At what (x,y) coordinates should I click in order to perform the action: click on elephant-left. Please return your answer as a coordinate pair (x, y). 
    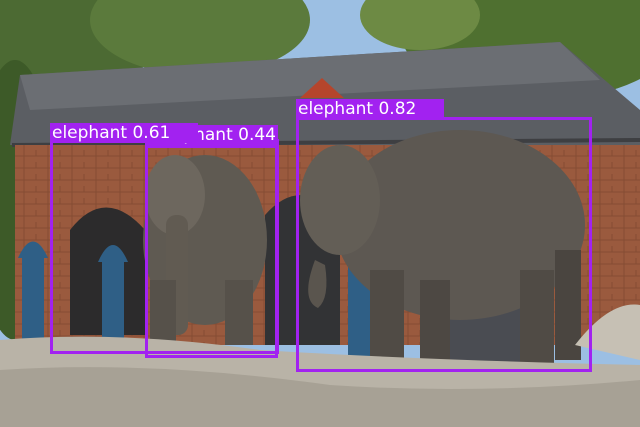
    Looking at the image, I should click on (205, 250).